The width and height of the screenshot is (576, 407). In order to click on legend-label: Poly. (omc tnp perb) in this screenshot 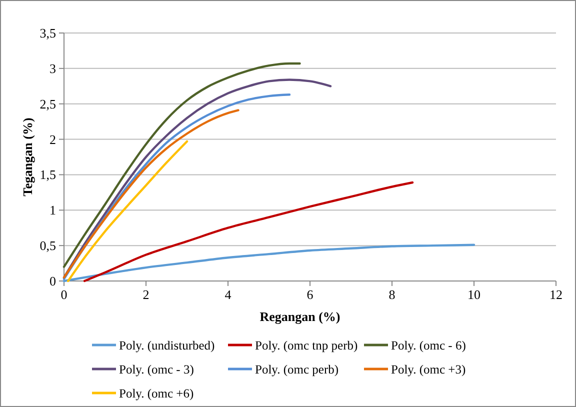, I will do `click(306, 345)`.